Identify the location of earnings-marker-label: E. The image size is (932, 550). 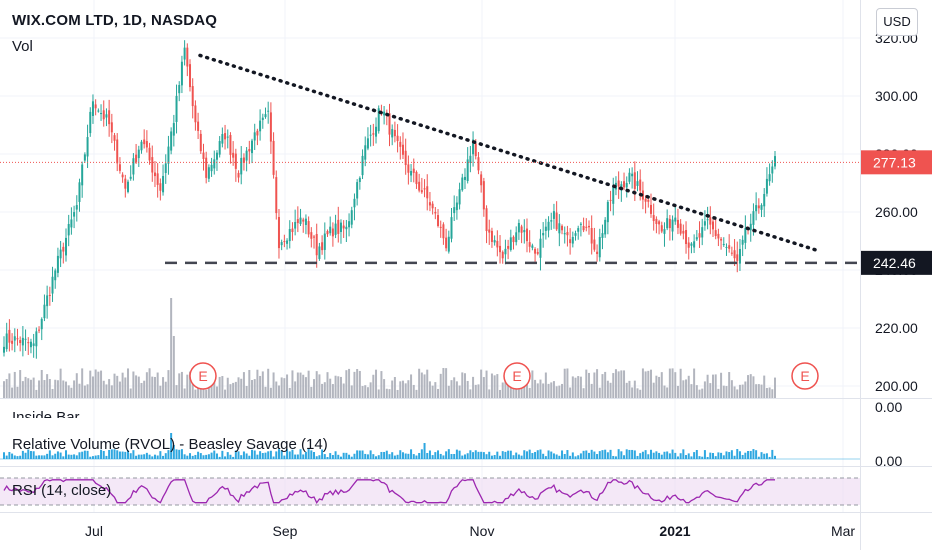
(516, 376).